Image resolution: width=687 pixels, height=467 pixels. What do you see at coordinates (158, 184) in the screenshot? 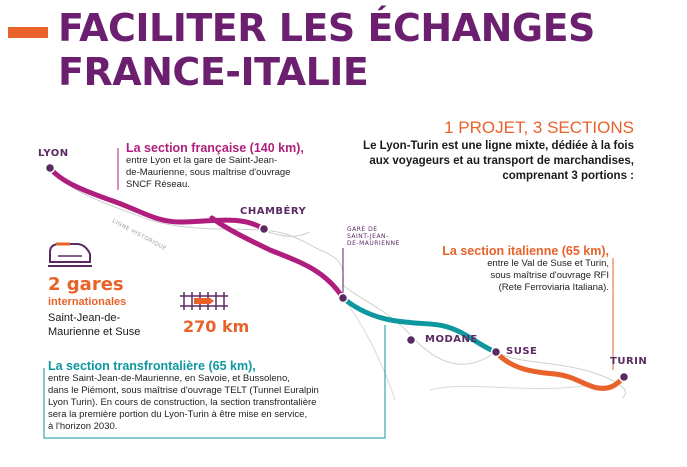
I see `french-body-line-3: SNCF Réseau.` at bounding box center [158, 184].